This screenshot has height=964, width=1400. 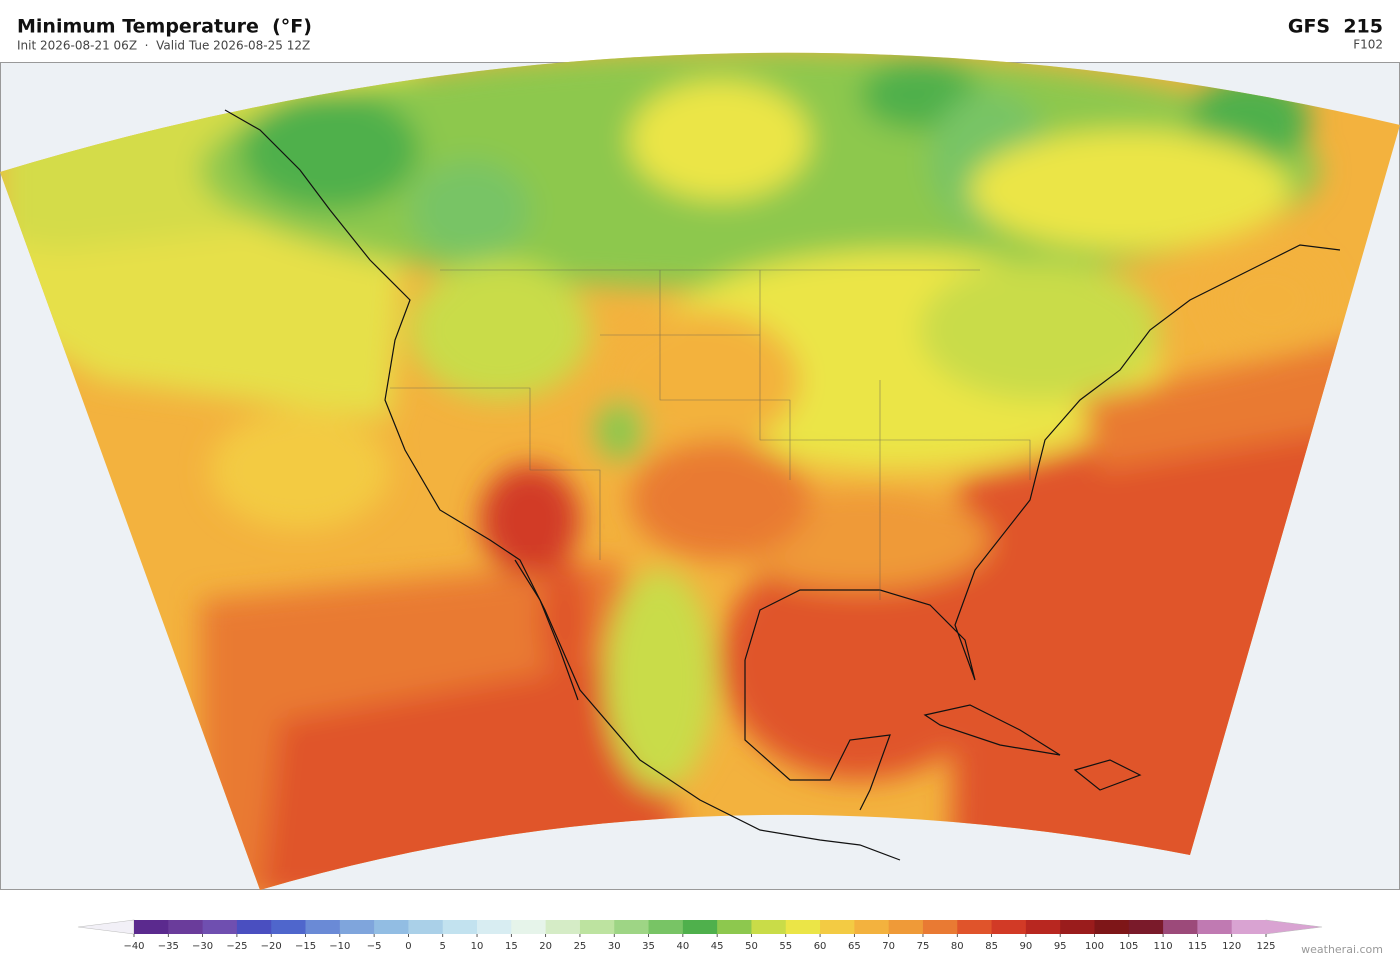 I want to click on colorbar-under, so click(x=106, y=927).